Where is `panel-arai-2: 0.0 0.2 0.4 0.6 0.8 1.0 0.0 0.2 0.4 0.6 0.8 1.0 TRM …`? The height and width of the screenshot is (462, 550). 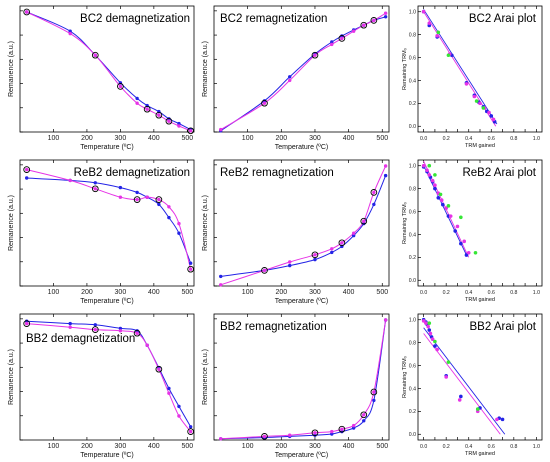 panel-arai-2: 0.0 0.2 0.4 0.6 0.8 1.0 0.0 0.2 0.4 0.6 0.8 1.0 TRM … is located at coordinates (472, 77).